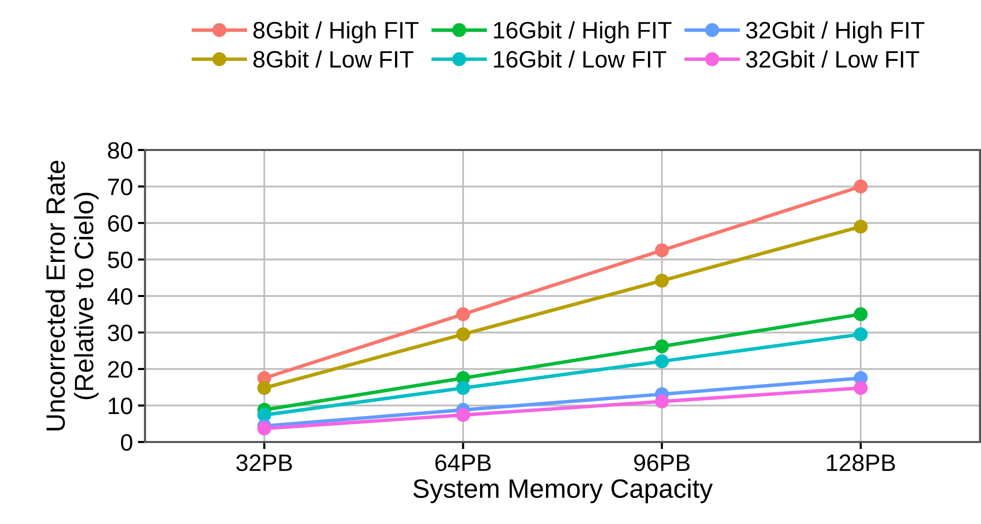 The height and width of the screenshot is (524, 981). Describe the element at coordinates (120, 223) in the screenshot. I see `y-tick-label: 60` at that location.